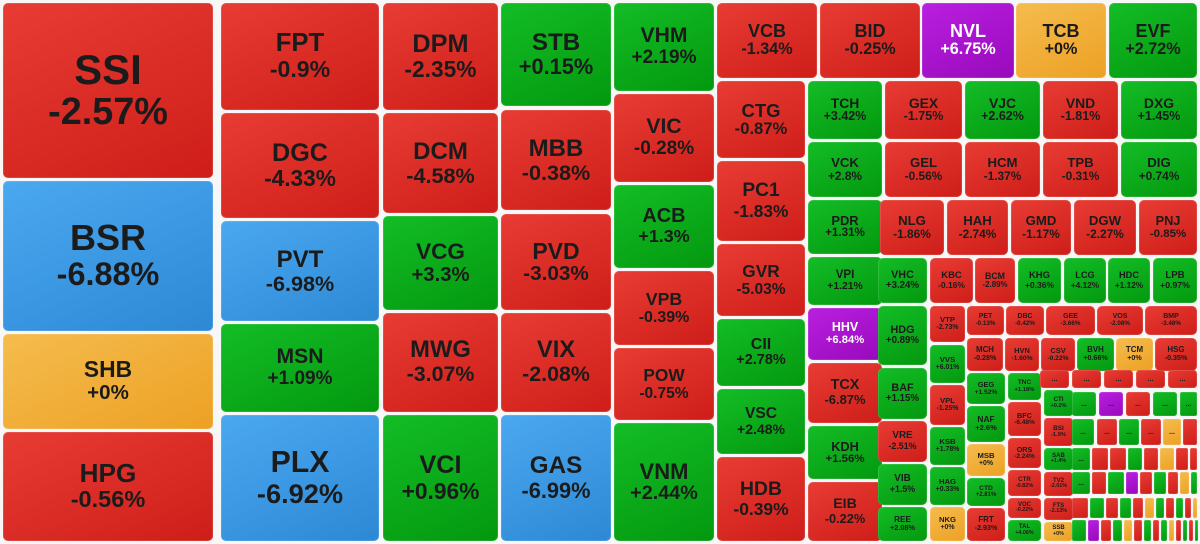  I want to click on tile-GEE: GEE -3.66%, so click(1070, 320).